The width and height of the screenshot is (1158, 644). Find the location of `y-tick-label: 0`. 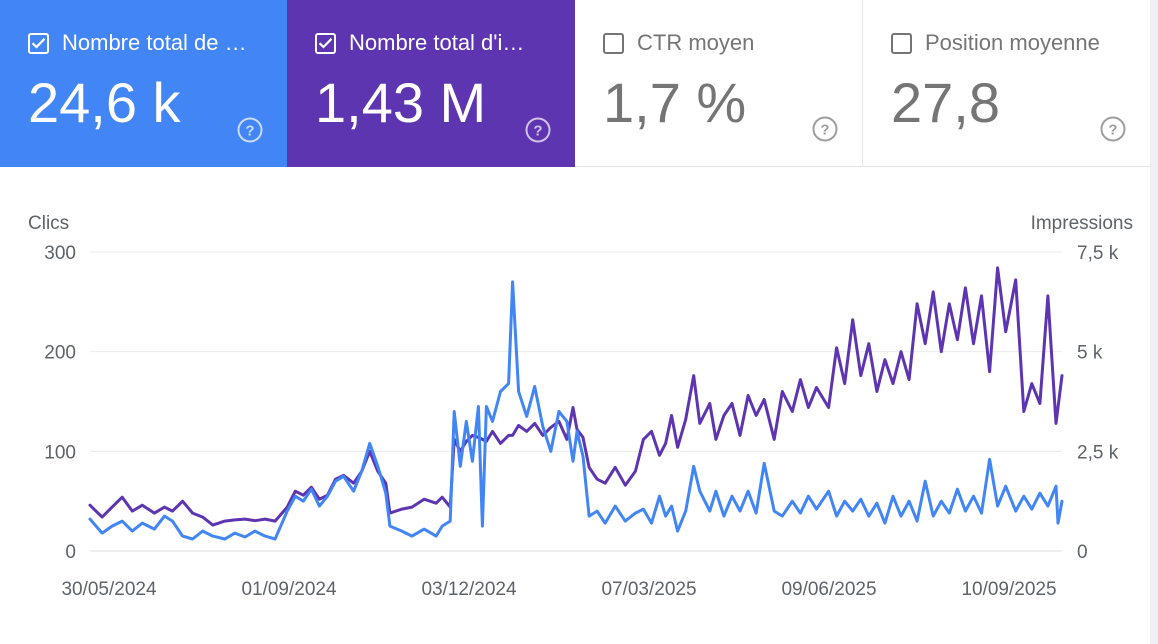

y-tick-label: 0 is located at coordinates (70, 552).